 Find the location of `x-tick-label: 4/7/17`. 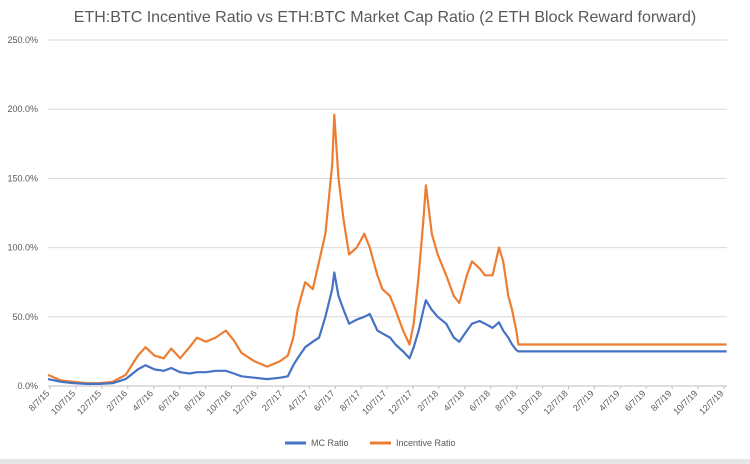

x-tick-label: 4/7/17 is located at coordinates (298, 400).